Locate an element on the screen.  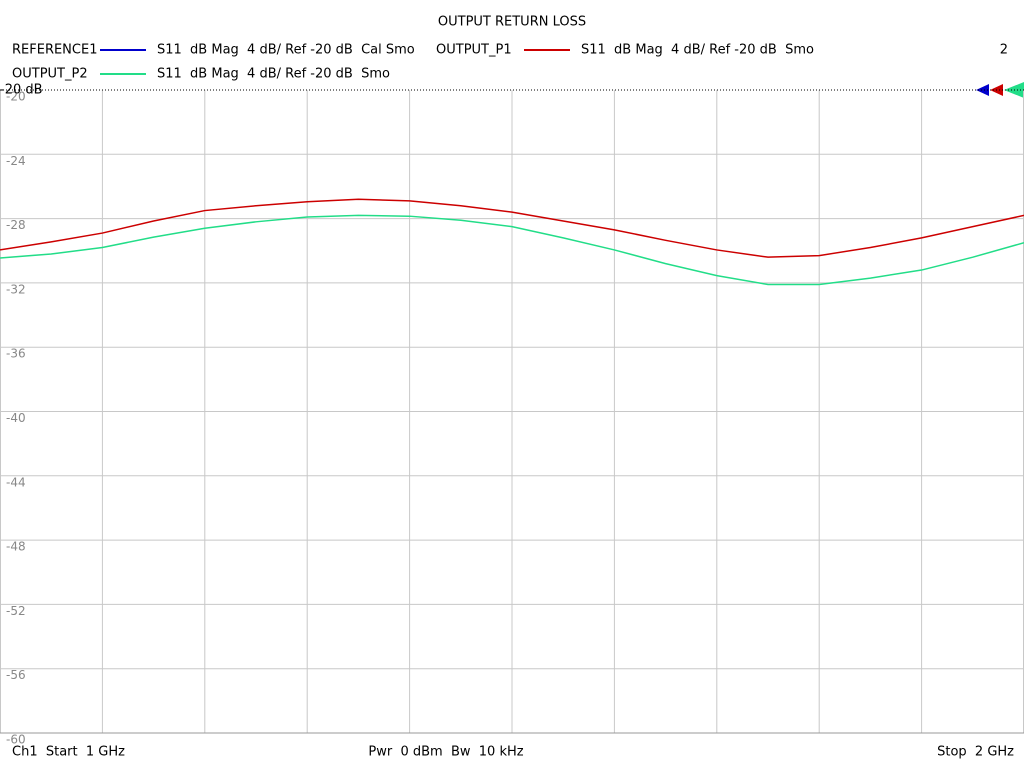
y-tick-label: -56 is located at coordinates (16, 675).